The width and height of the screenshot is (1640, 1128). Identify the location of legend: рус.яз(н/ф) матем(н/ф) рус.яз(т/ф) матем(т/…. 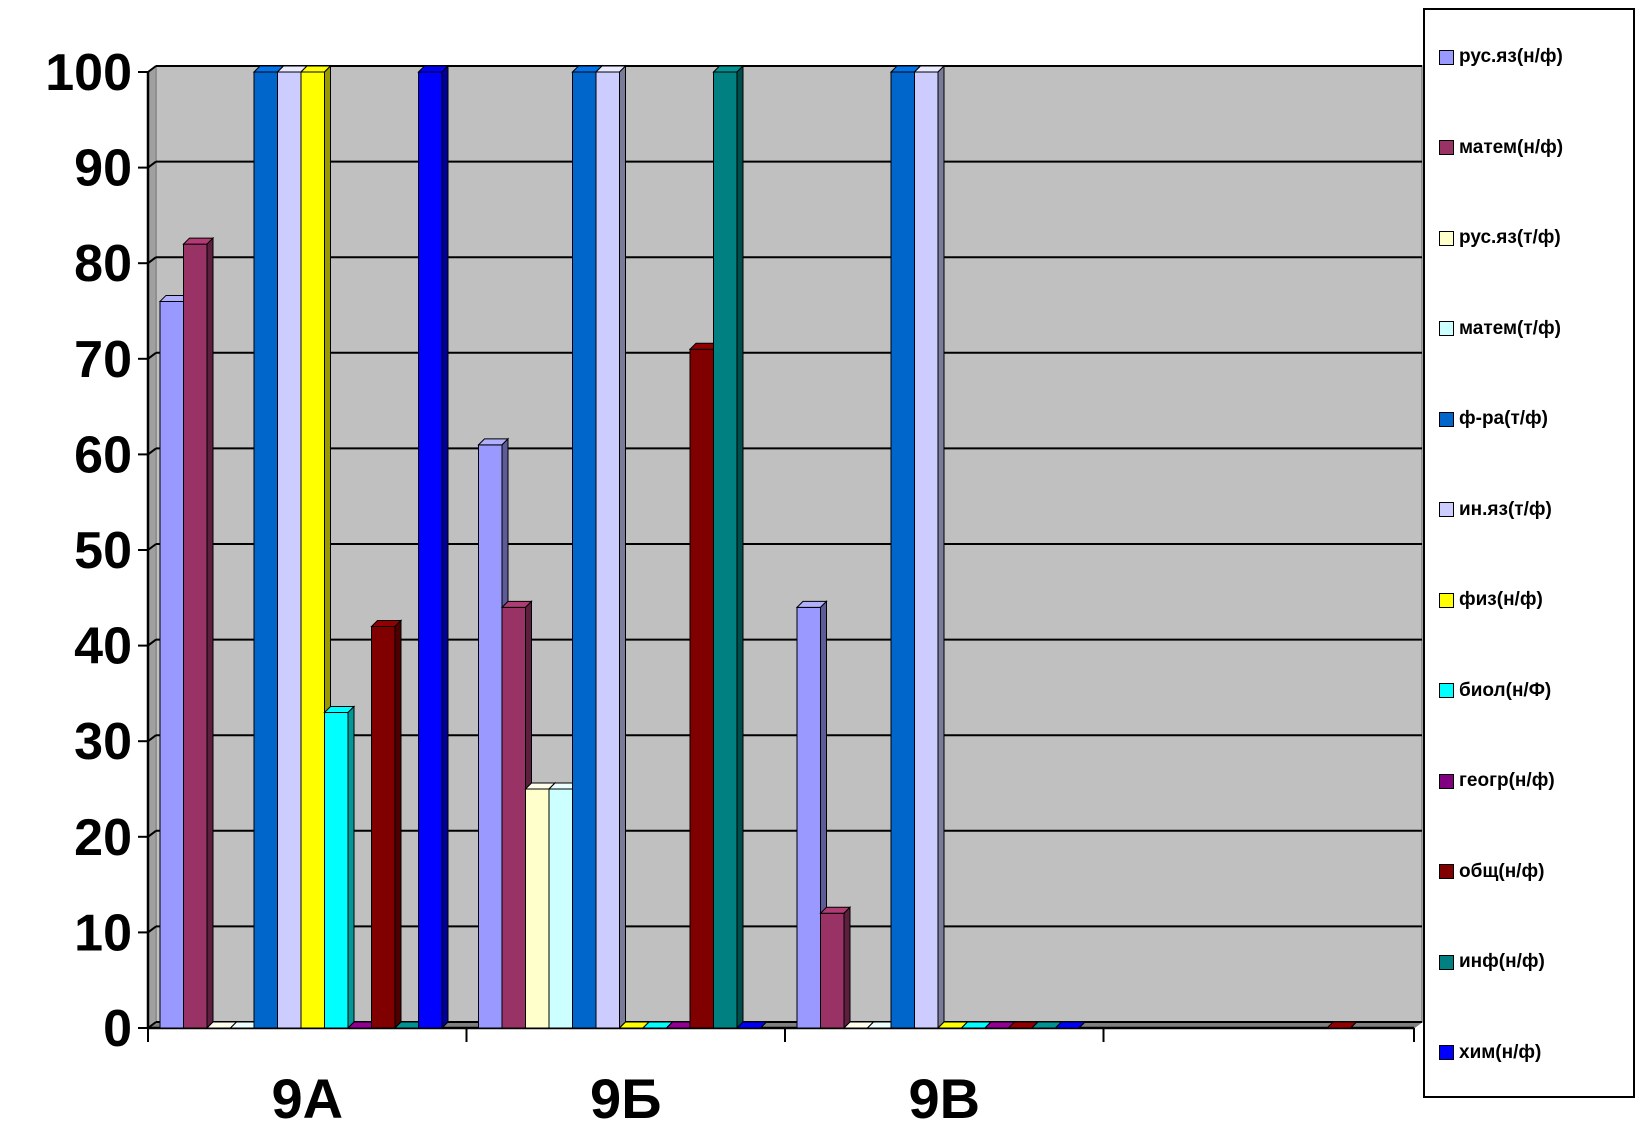
(1529, 553).